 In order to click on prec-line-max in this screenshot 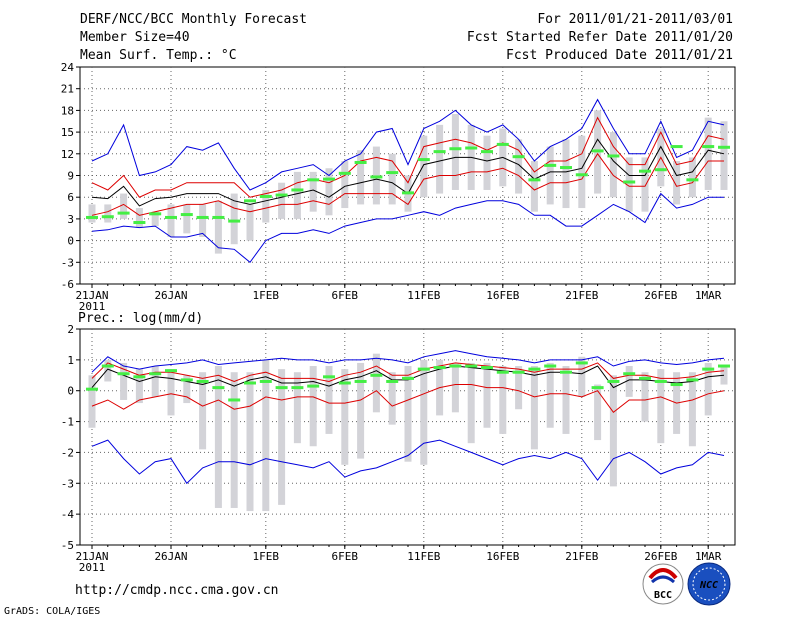, I will do `click(408, 361)`.